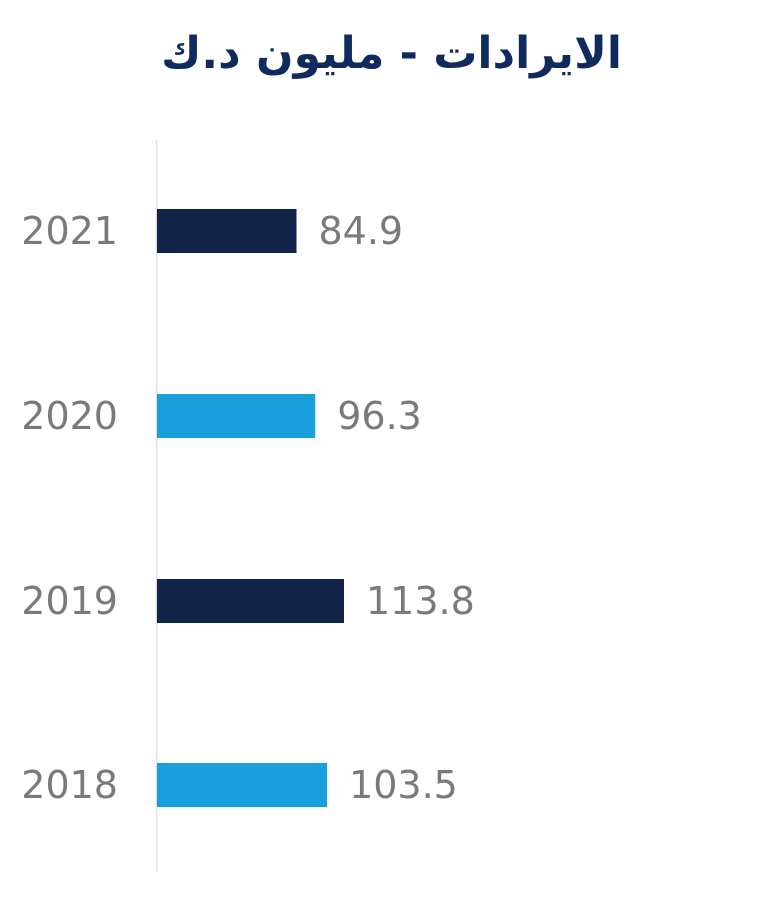 The image size is (783, 900). What do you see at coordinates (250, 601) in the screenshot?
I see `bar-2019` at bounding box center [250, 601].